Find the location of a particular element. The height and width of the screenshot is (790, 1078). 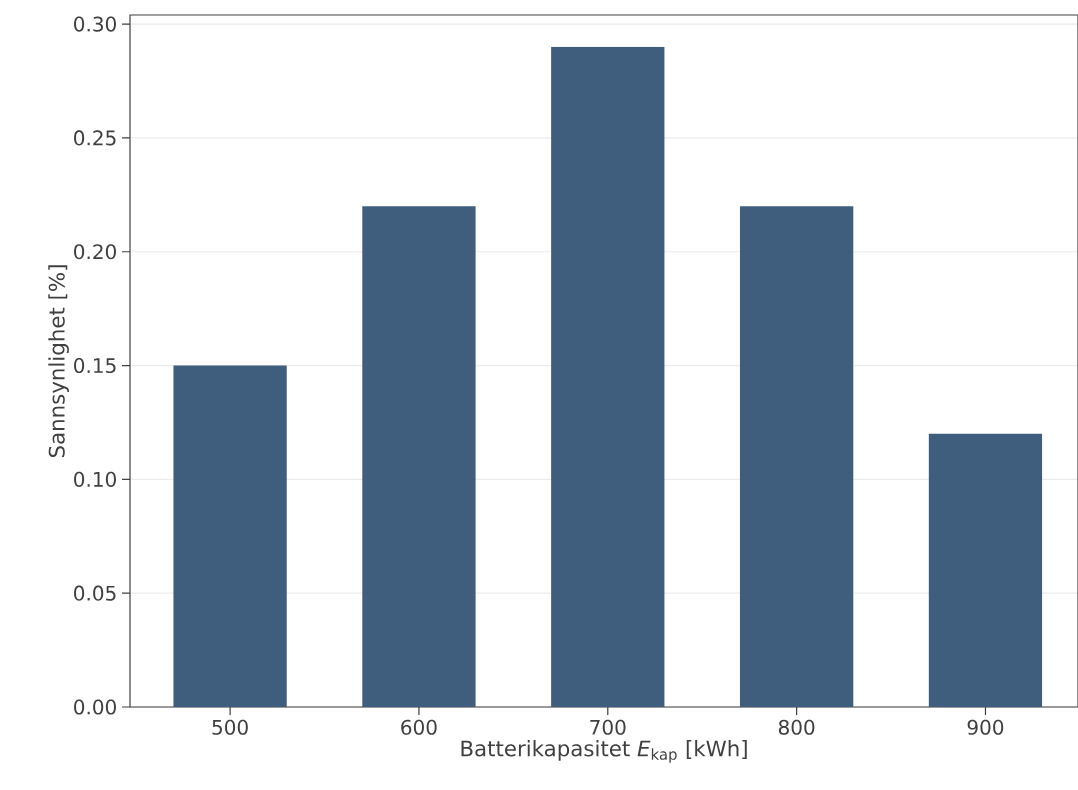

x-tick-label: 700 is located at coordinates (608, 727).